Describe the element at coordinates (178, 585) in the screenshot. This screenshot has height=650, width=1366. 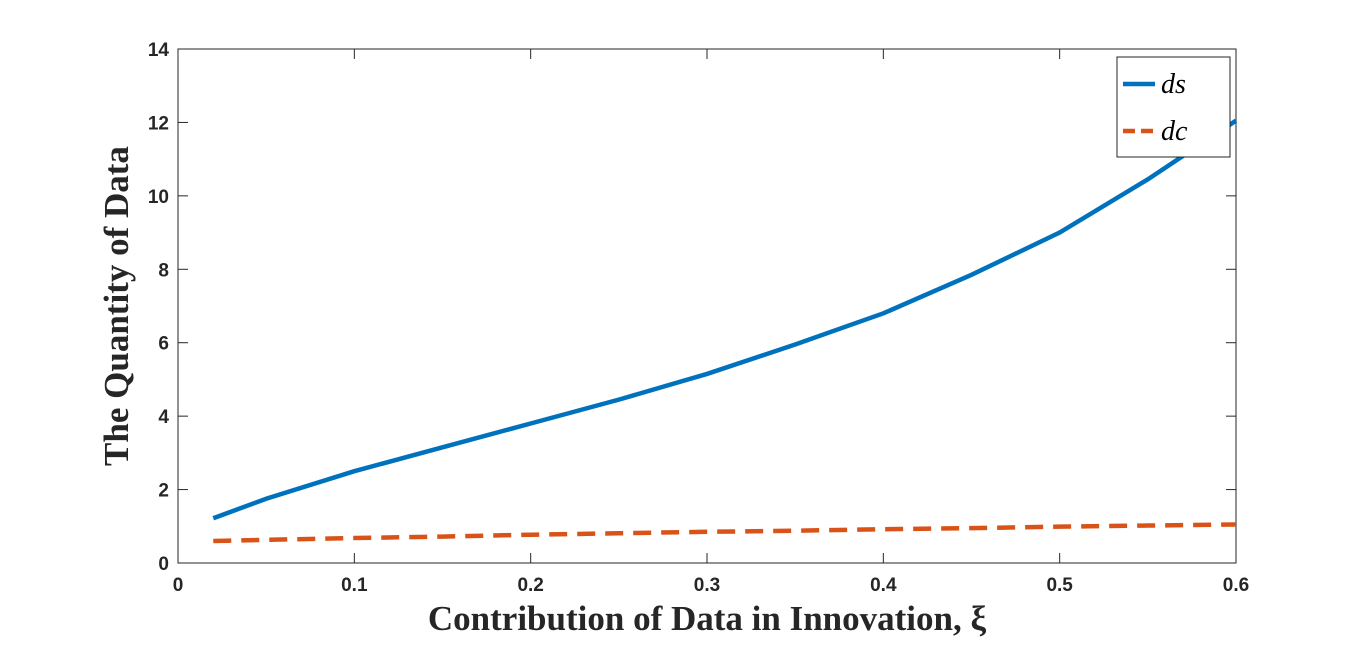
I see `x-tick-label: 0` at that location.